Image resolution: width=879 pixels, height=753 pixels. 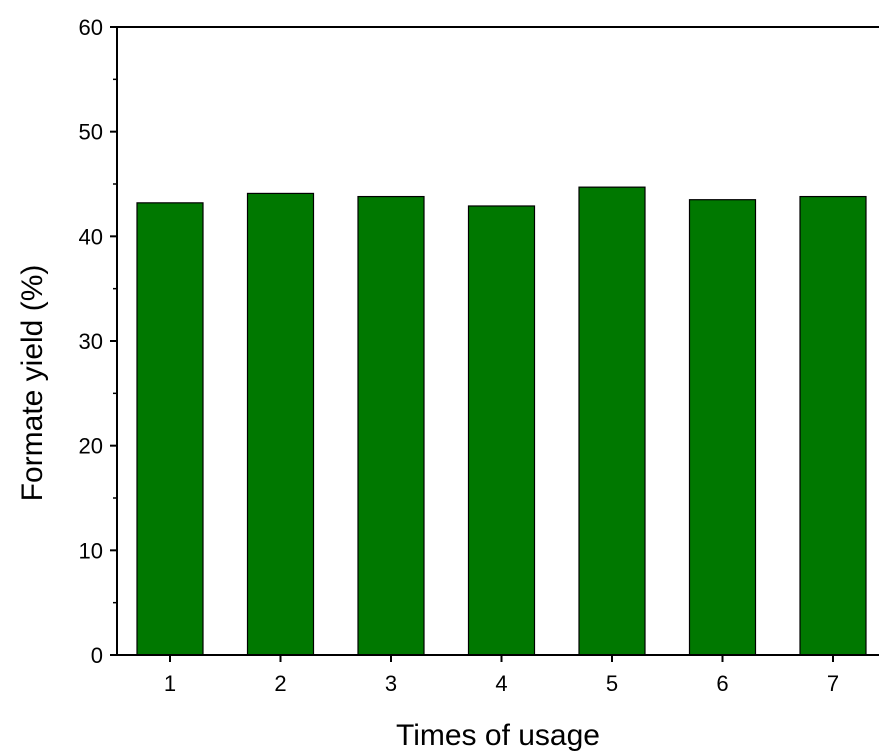 What do you see at coordinates (97, 655) in the screenshot?
I see `y-tick-label-0: 0` at bounding box center [97, 655].